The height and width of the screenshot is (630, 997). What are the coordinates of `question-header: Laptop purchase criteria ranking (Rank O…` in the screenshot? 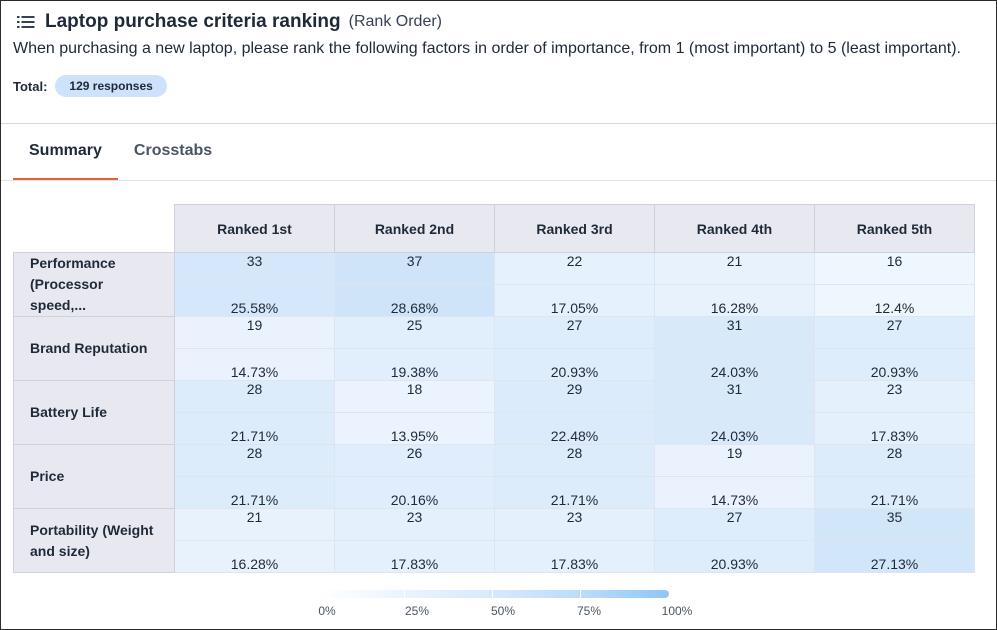 It's located at (500, 54).